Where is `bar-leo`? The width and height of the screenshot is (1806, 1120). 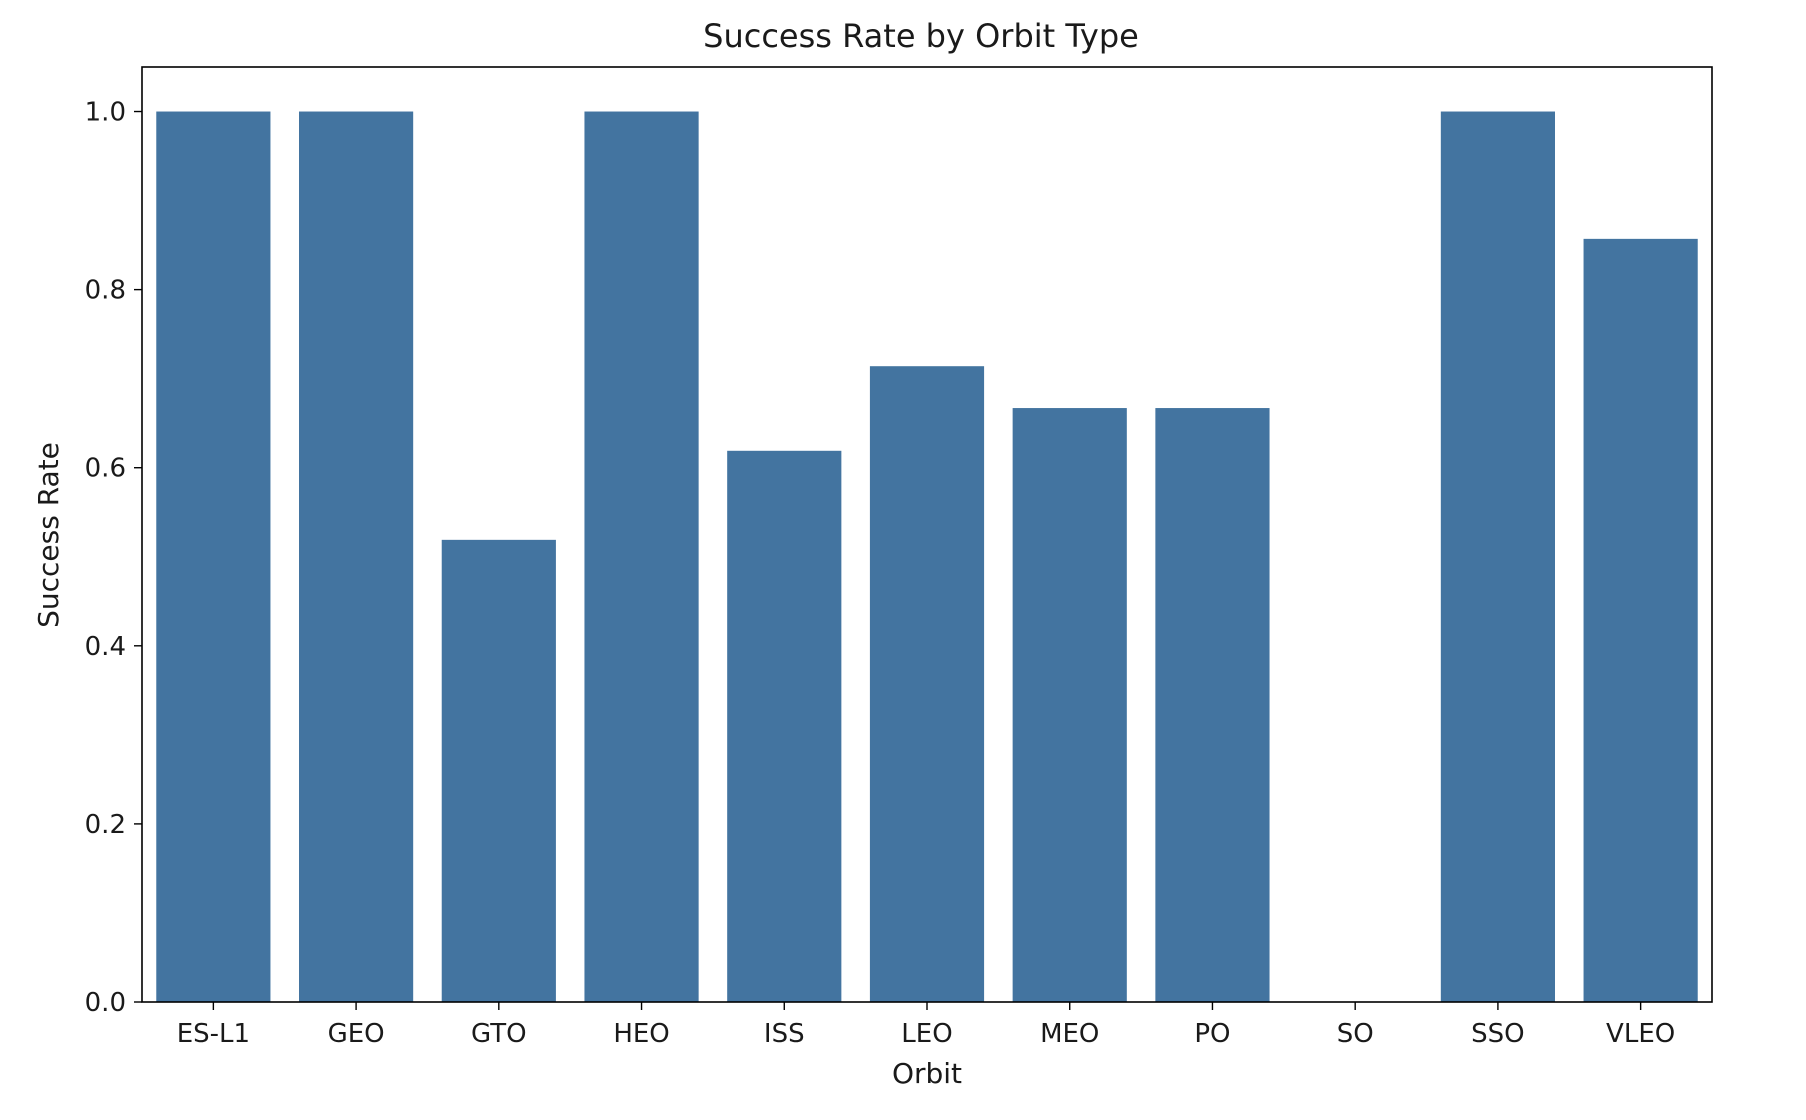 bar-leo is located at coordinates (927, 684).